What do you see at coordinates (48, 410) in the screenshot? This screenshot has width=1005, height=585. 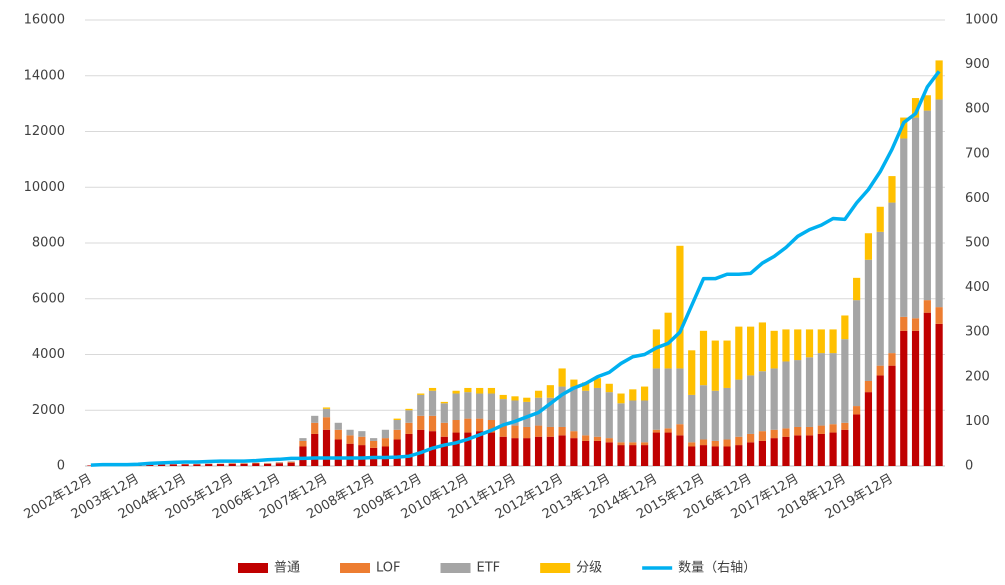 I see `y-tick-label: 2000` at bounding box center [48, 410].